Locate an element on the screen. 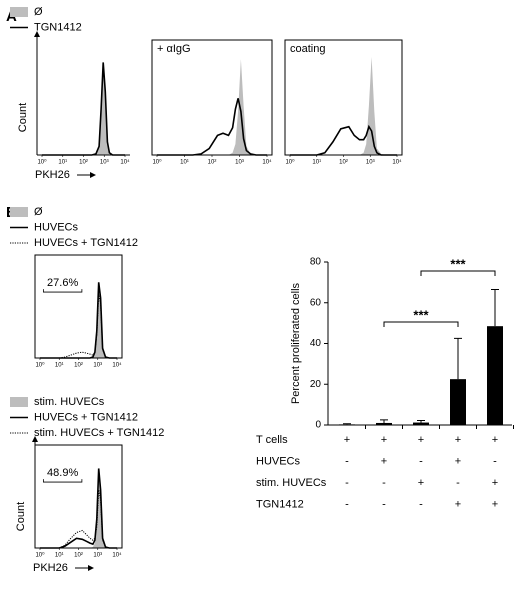 This screenshot has width=520, height=600. y-tick-label: 40 is located at coordinates (316, 343).